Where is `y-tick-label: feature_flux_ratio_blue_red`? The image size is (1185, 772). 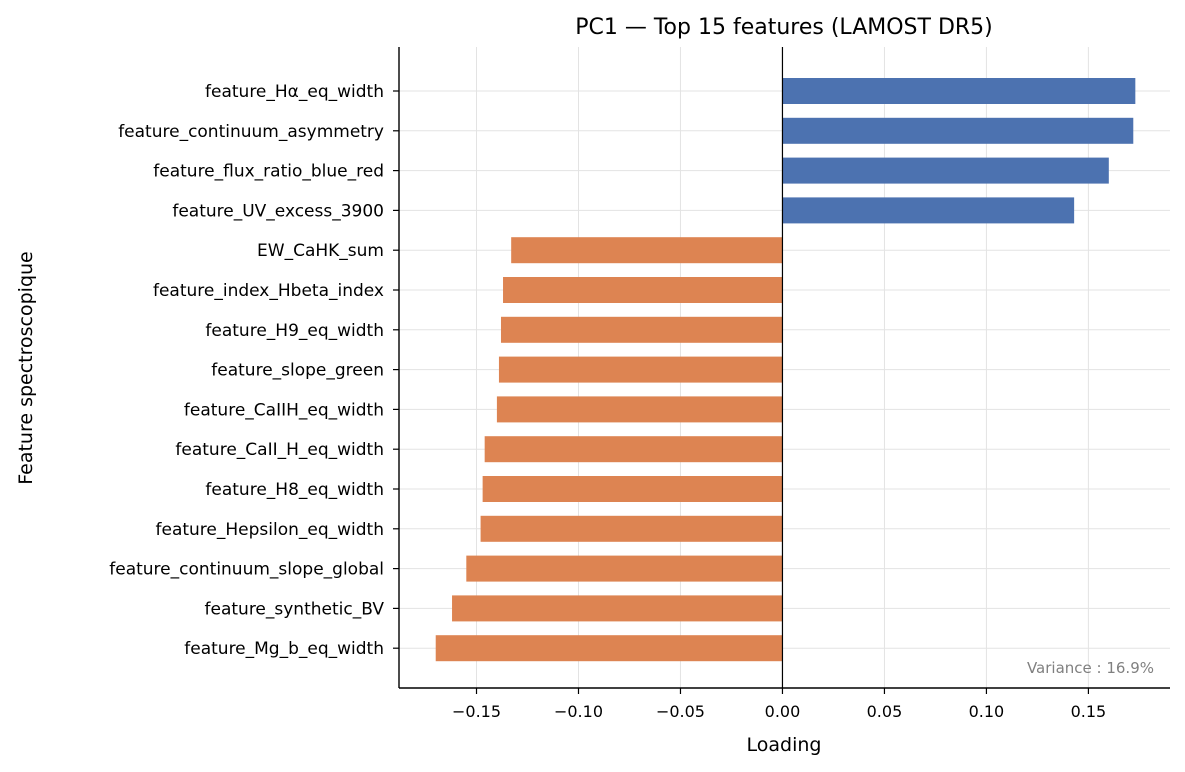 y-tick-label: feature_flux_ratio_blue_red is located at coordinates (268, 172).